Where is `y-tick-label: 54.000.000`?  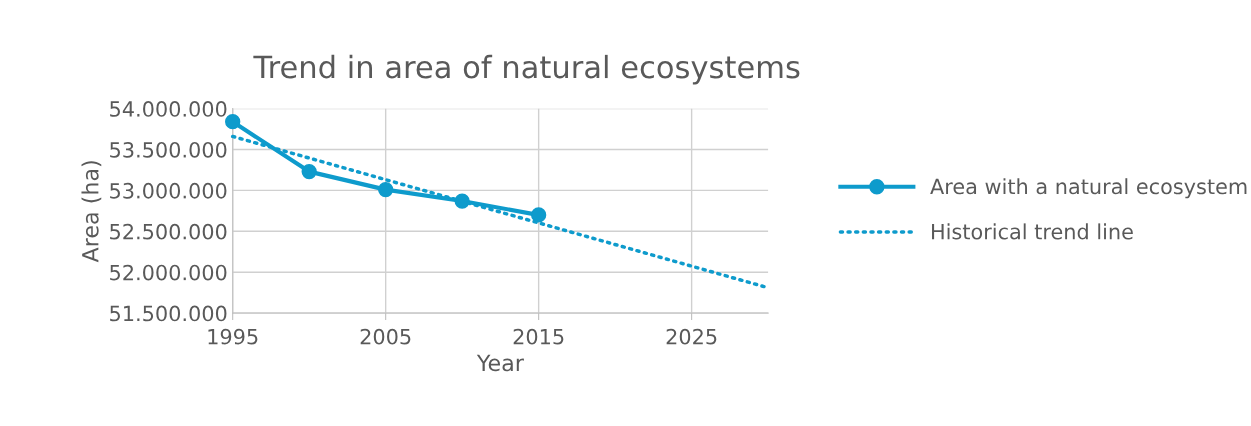
y-tick-label: 54.000.000 is located at coordinates (168, 109).